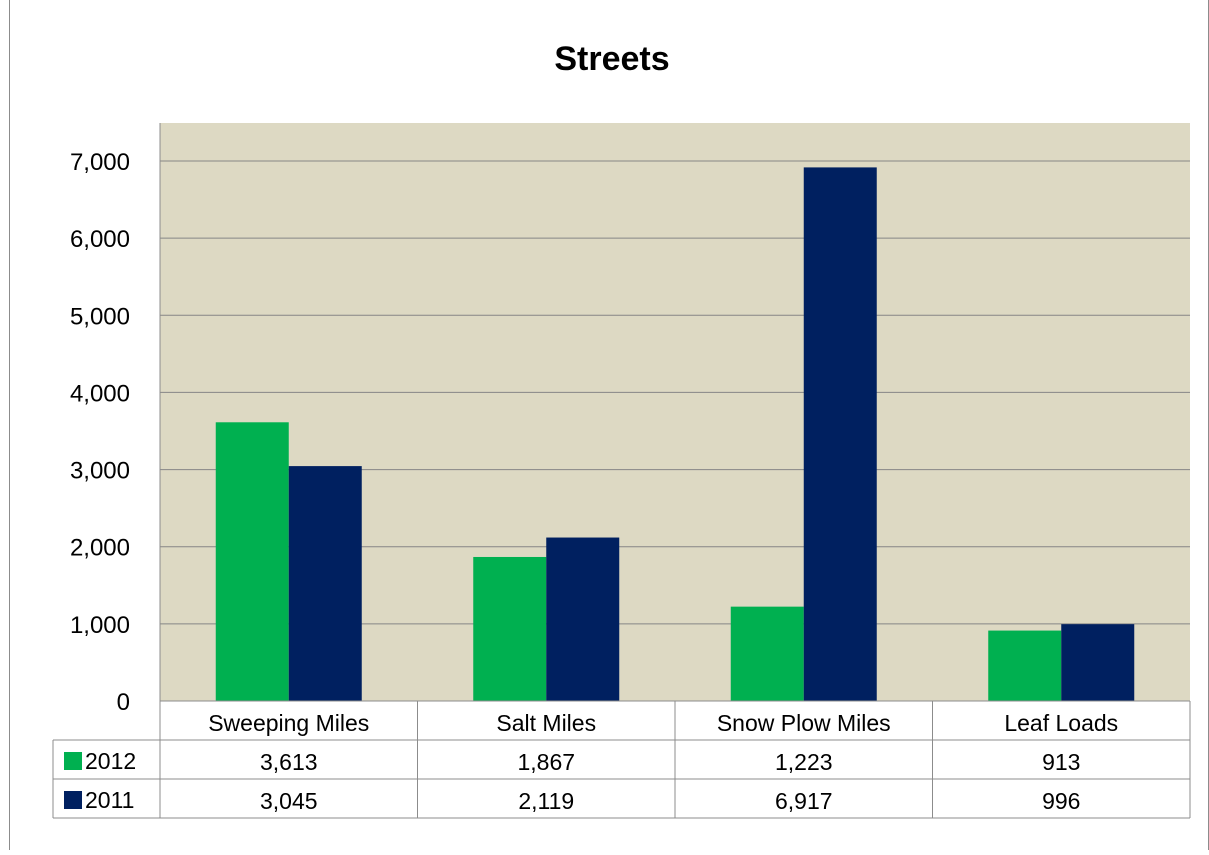  I want to click on data-table-value: 996, so click(1061, 801).